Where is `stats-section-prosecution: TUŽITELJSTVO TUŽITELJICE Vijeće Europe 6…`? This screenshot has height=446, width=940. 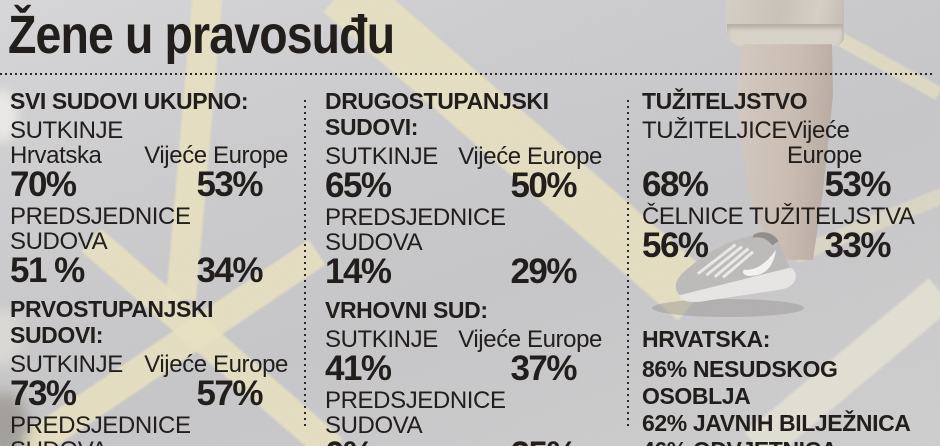
stats-section-prosecution: TUŽITELJSTVO TUŽITELJICE Vijeće Europe 6… is located at coordinates (779, 176).